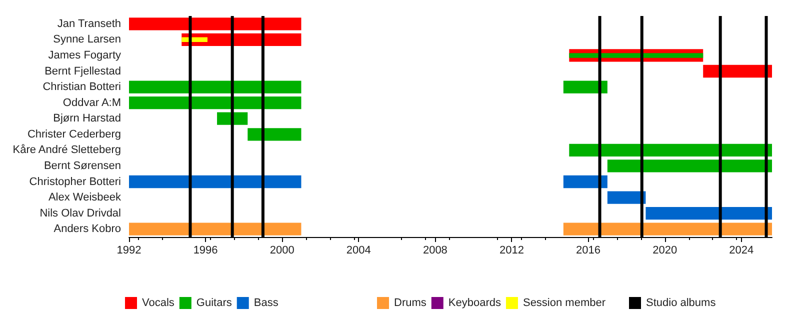 Image resolution: width=800 pixels, height=334 pixels. What do you see at coordinates (82, 71) in the screenshot?
I see `y-tick-label: Bernt Fjellestad` at bounding box center [82, 71].